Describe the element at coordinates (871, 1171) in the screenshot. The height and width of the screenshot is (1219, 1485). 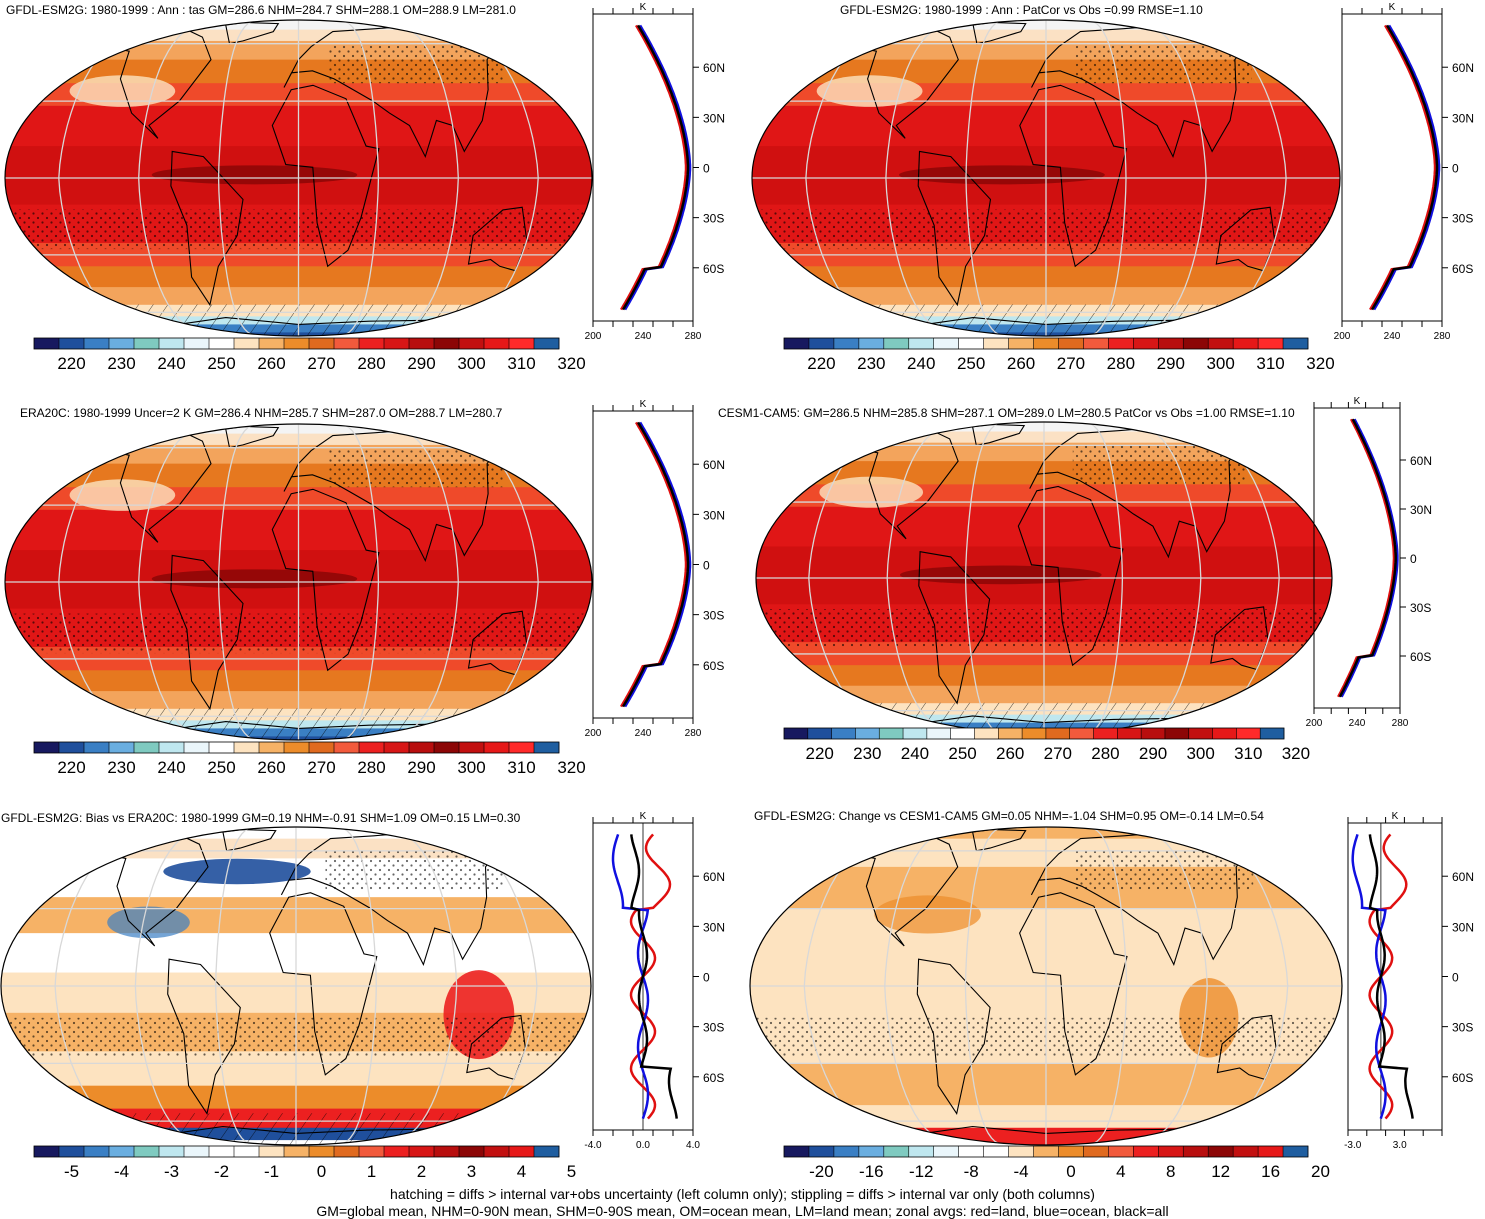
I see `colorbar-label: -16` at that location.